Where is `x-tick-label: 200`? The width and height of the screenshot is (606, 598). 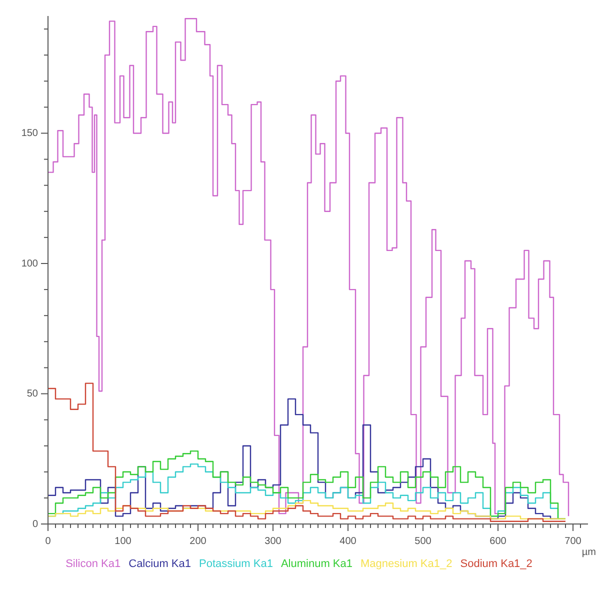 x-tick-label: 200 is located at coordinates (198, 541).